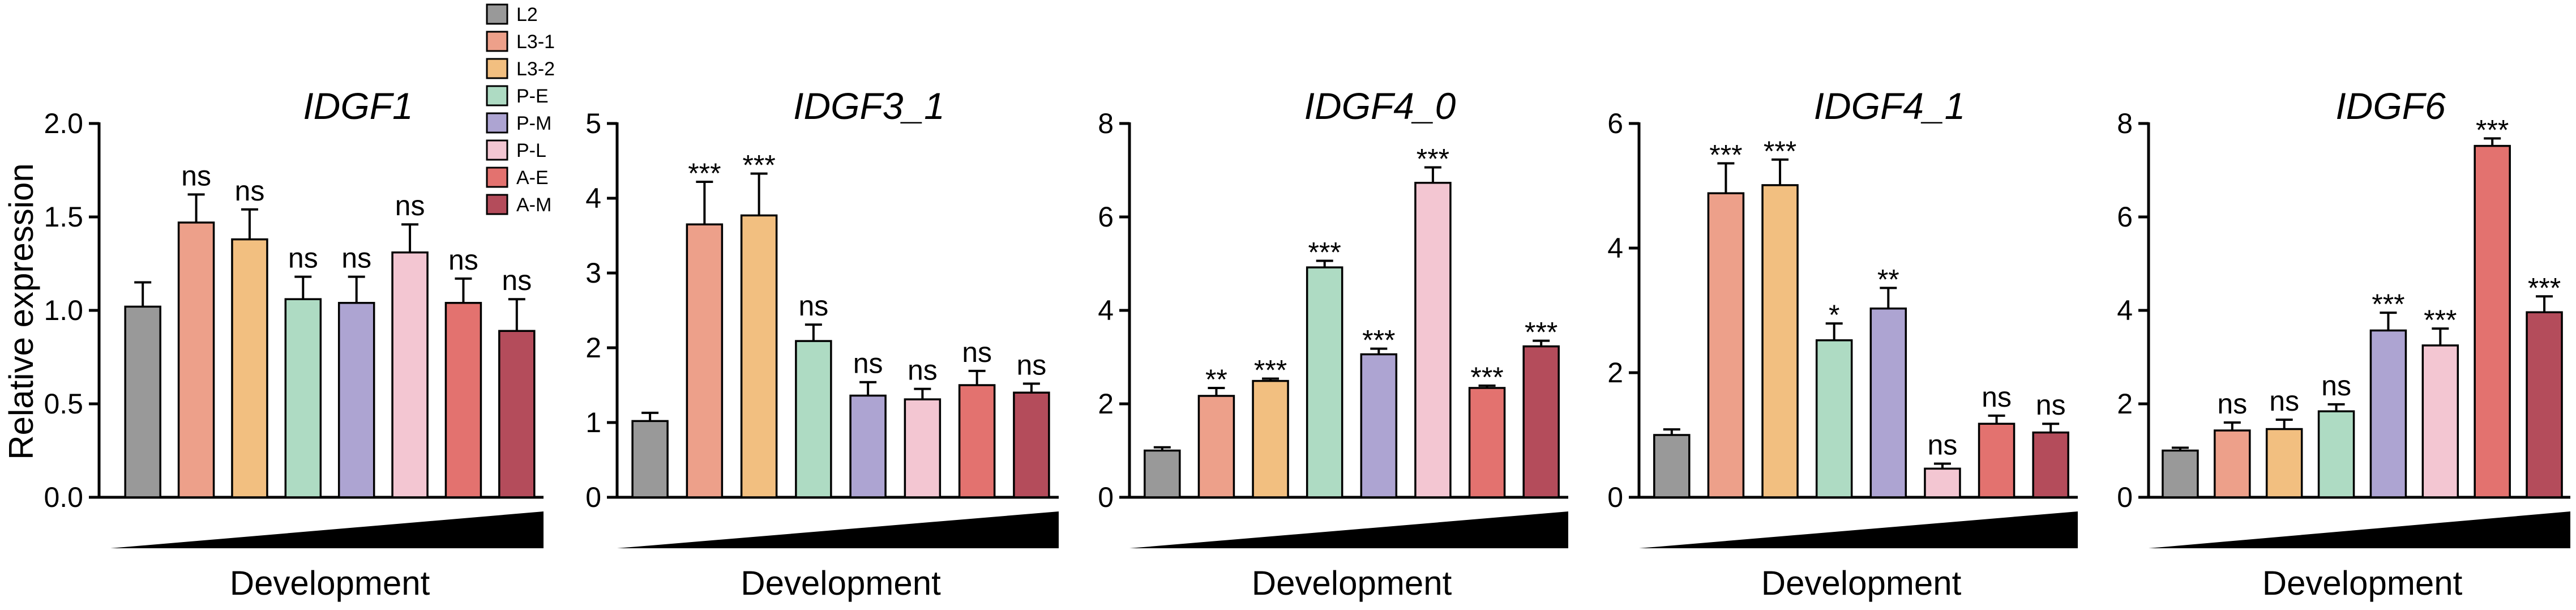  Describe the element at coordinates (497, 177) in the screenshot. I see `legend-swatch-a-e` at that location.